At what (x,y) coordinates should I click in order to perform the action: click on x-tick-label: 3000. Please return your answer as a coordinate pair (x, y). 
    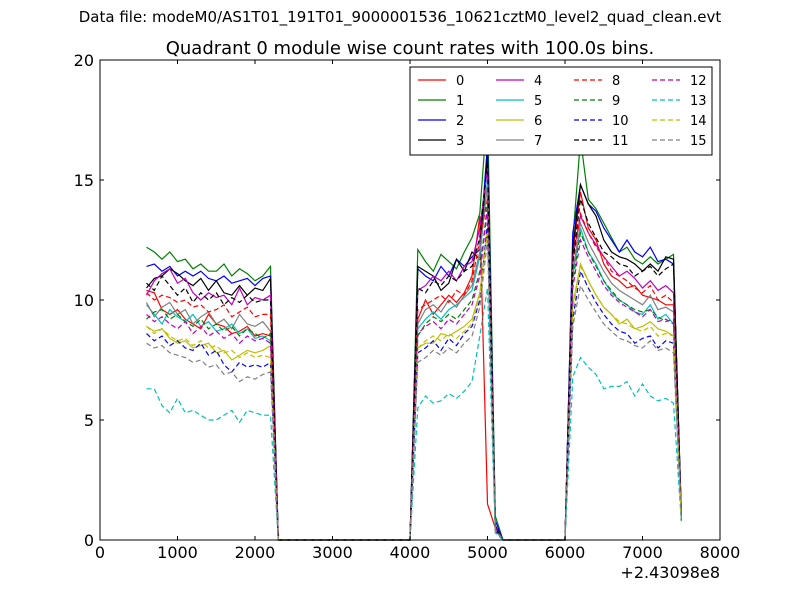
    Looking at the image, I should click on (332, 552).